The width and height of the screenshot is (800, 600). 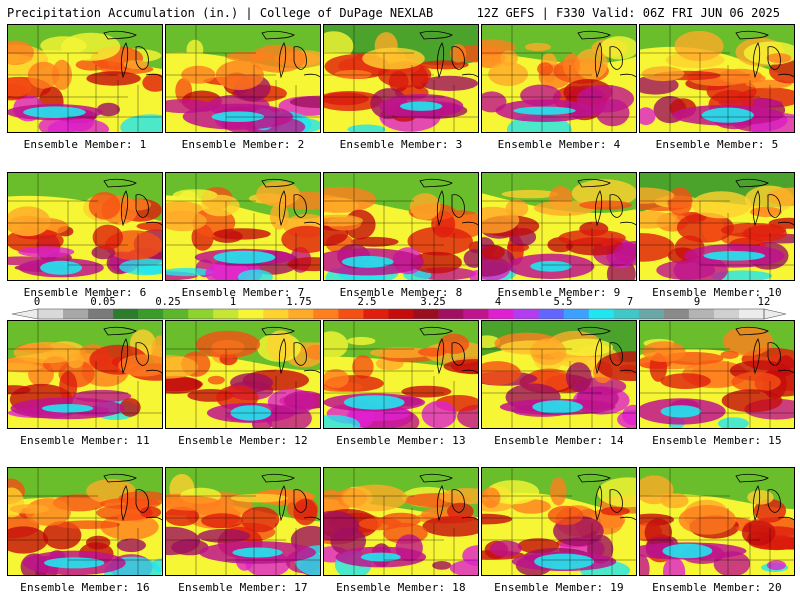 I want to click on ensemble-member-label: Ensemble Member: 11, so click(x=85, y=440).